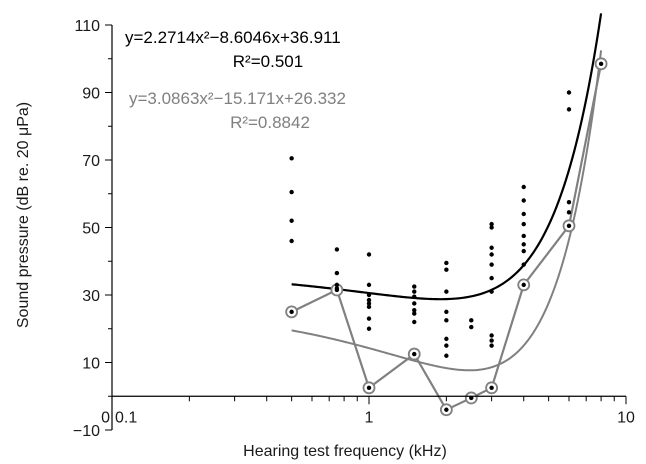  I want to click on y-tick-label: 90, so click(91, 94).